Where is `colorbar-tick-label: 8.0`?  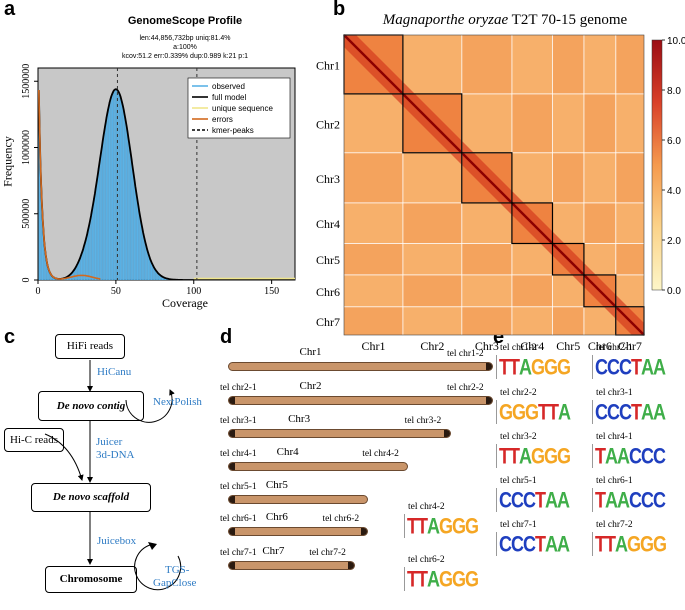 colorbar-tick-label: 8.0 is located at coordinates (674, 91).